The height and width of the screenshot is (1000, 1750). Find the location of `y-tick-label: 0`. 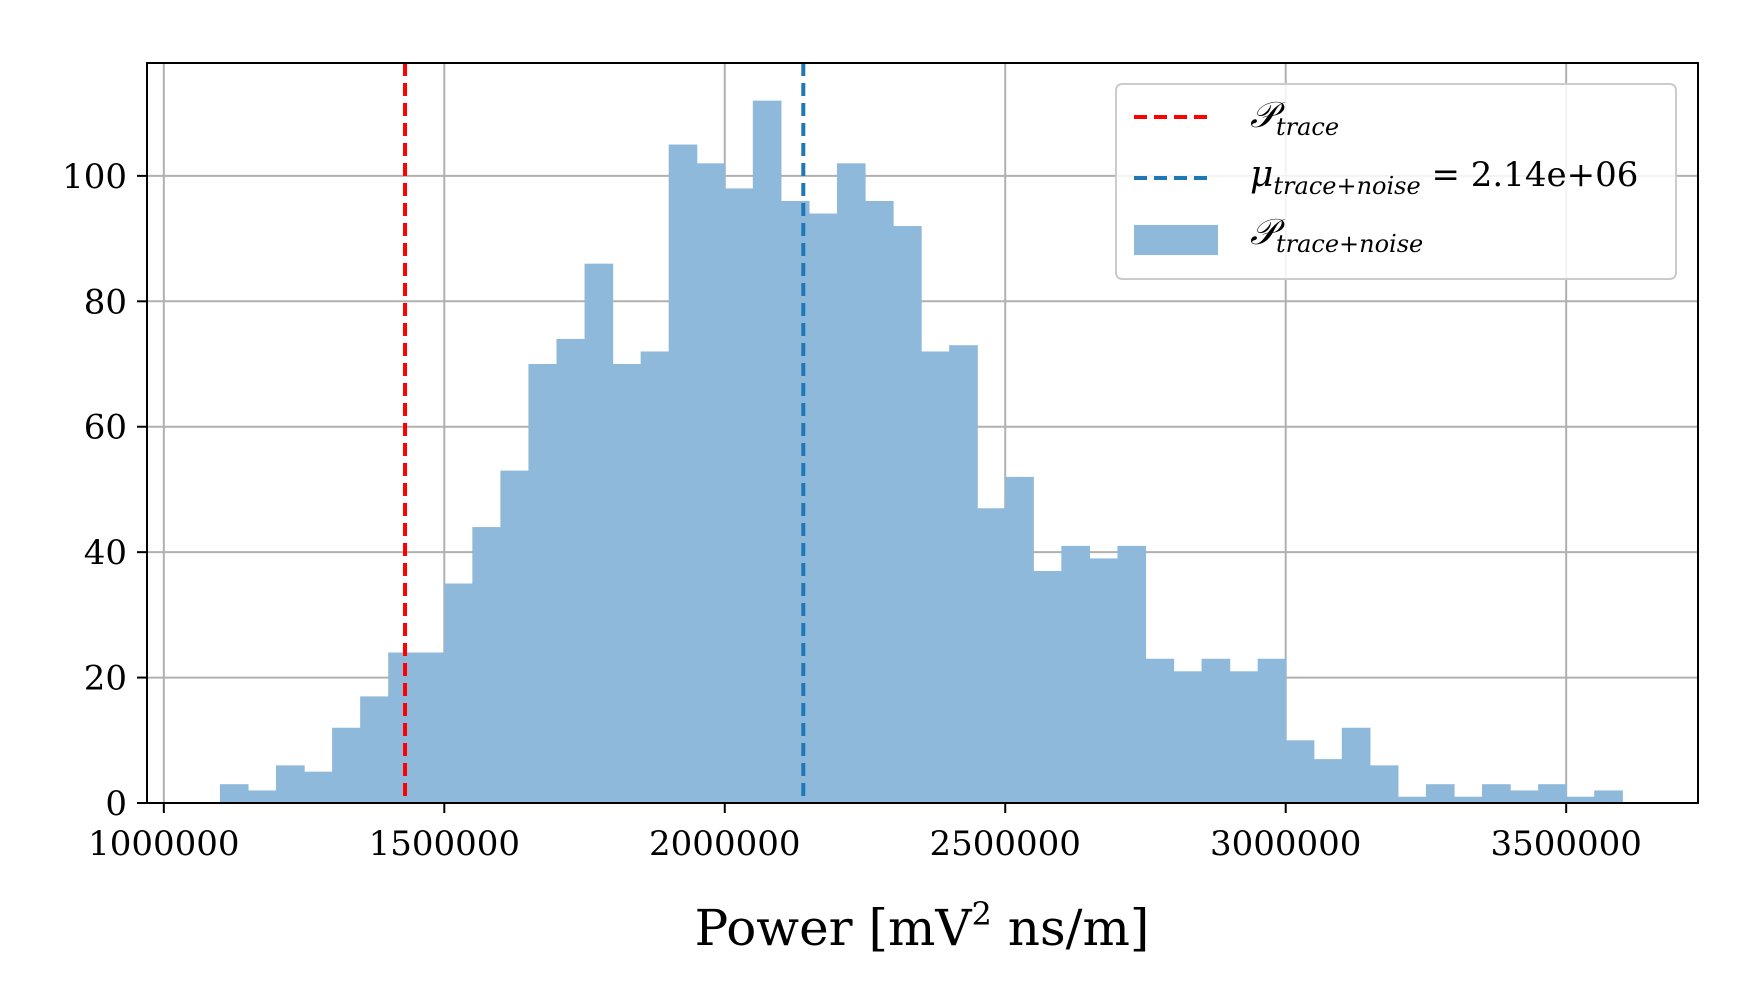

y-tick-label: 0 is located at coordinates (116, 804).